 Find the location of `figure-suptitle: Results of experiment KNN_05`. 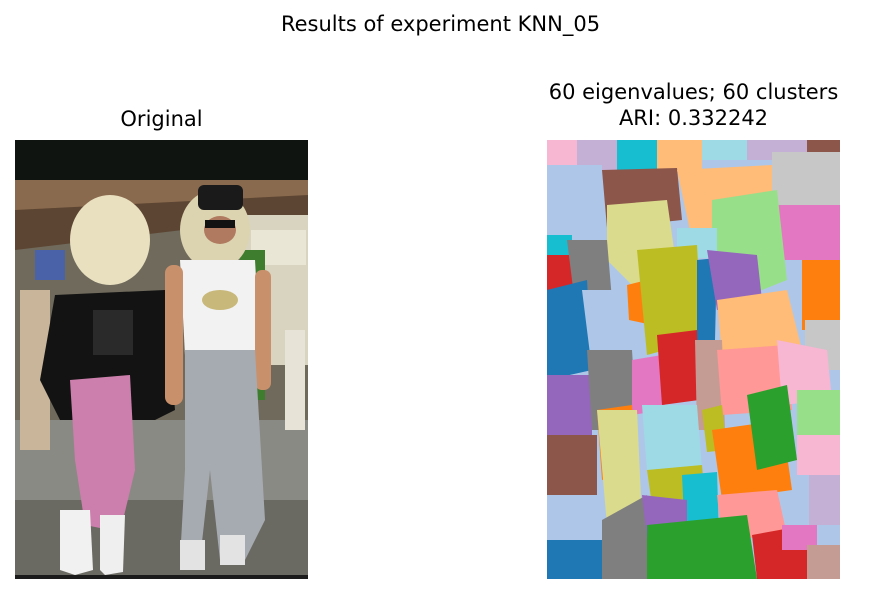

figure-suptitle: Results of experiment KNN_05 is located at coordinates (440, 24).